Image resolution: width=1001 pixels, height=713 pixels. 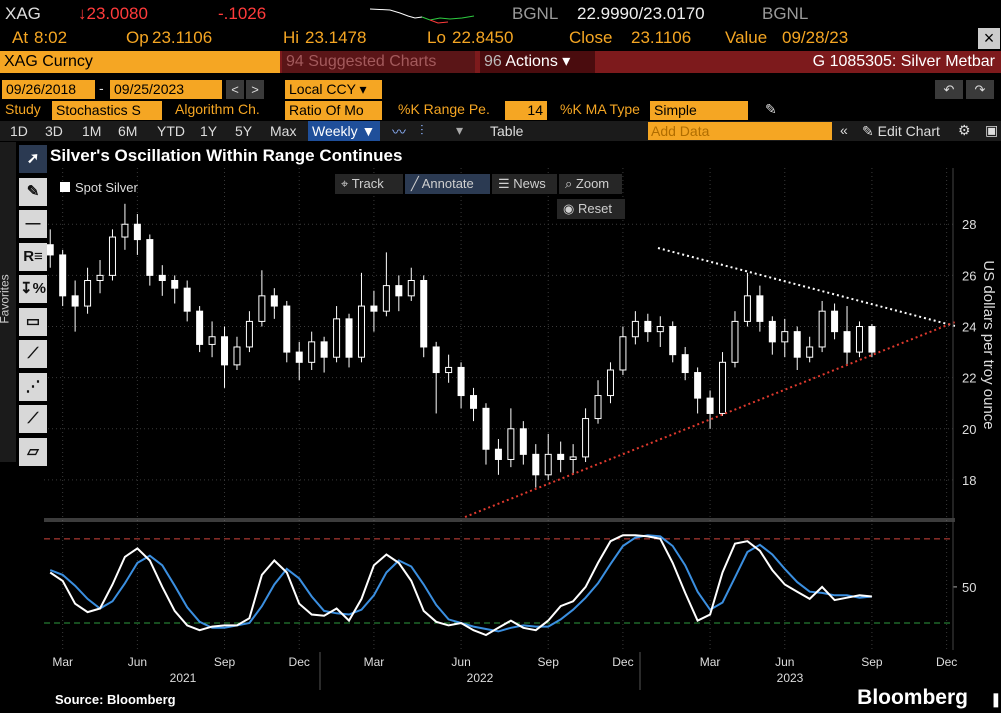 What do you see at coordinates (209, 131) in the screenshot?
I see `period-button: 1Y` at bounding box center [209, 131].